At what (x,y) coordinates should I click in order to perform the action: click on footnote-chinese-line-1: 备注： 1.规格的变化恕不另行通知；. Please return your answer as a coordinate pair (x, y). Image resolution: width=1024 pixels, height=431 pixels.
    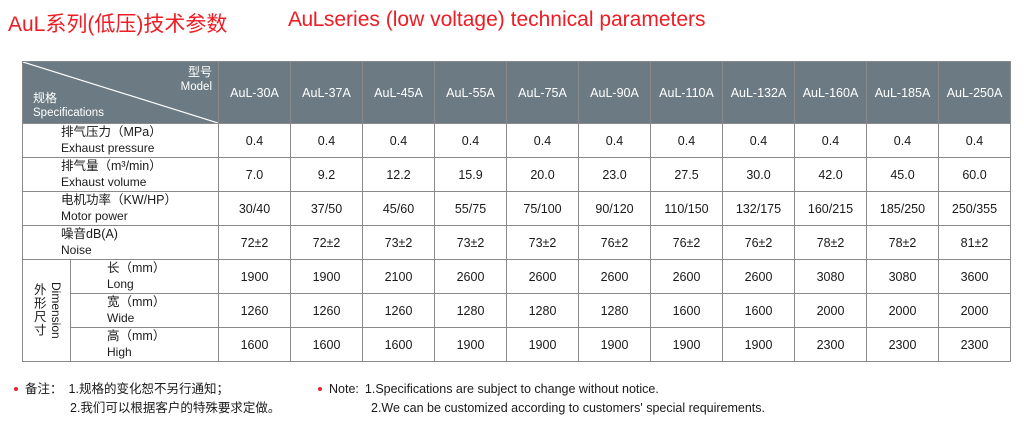
    Looking at the image, I should click on (147, 389).